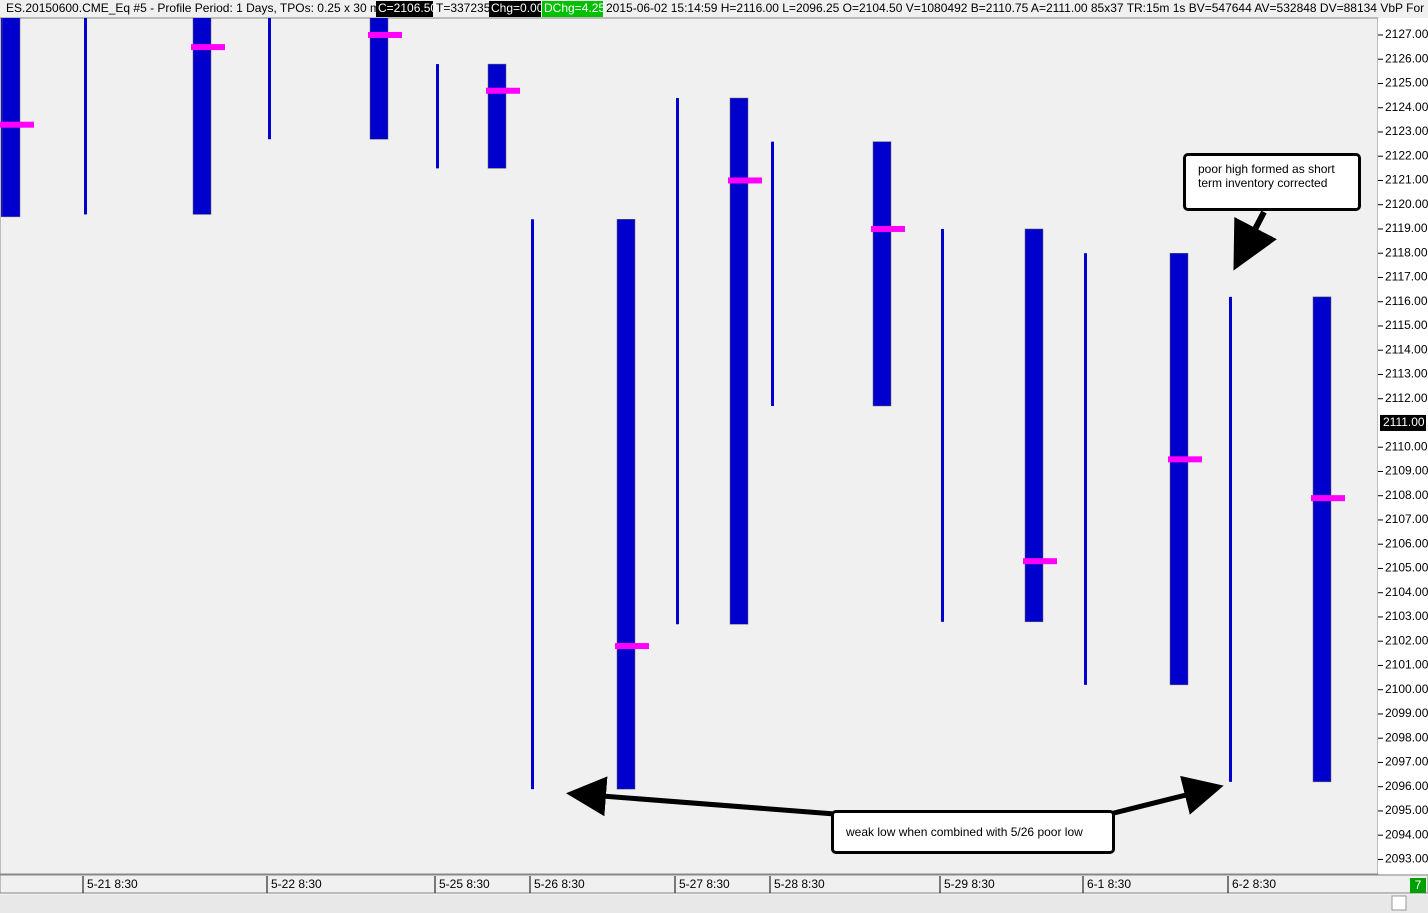 Image resolution: width=1428 pixels, height=913 pixels. I want to click on last-price-box, so click(1403, 422).